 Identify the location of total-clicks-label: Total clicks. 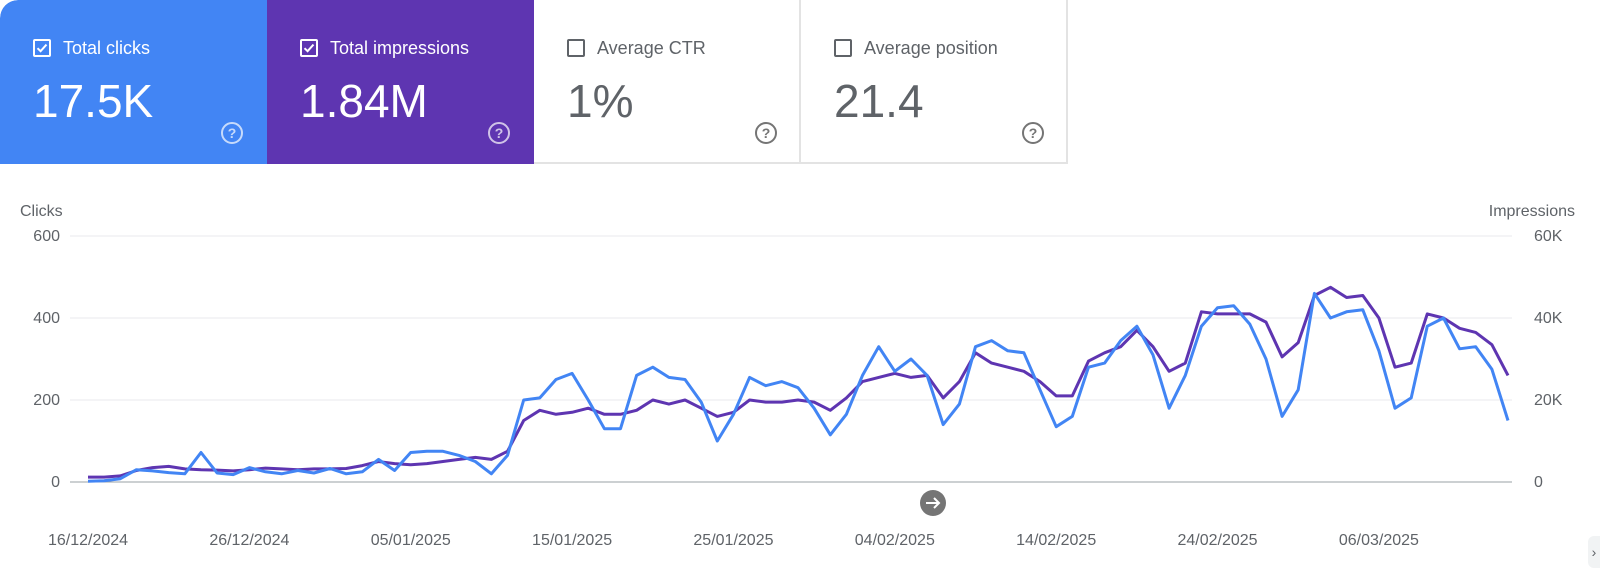
(107, 48).